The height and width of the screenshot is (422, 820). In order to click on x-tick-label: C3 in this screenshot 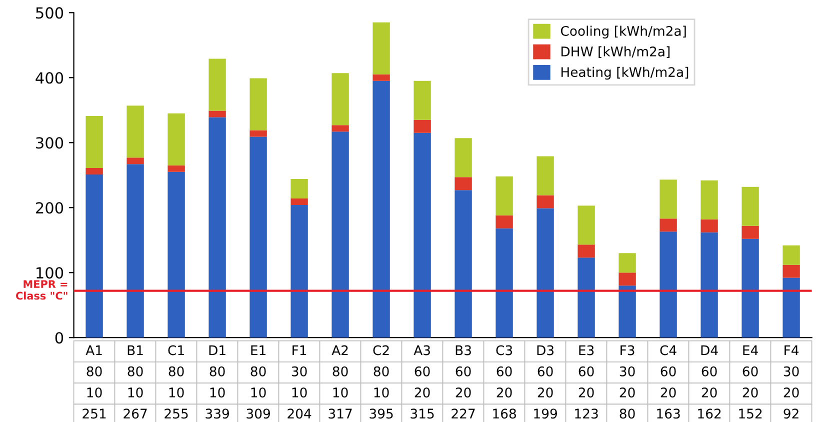, I will do `click(504, 350)`.